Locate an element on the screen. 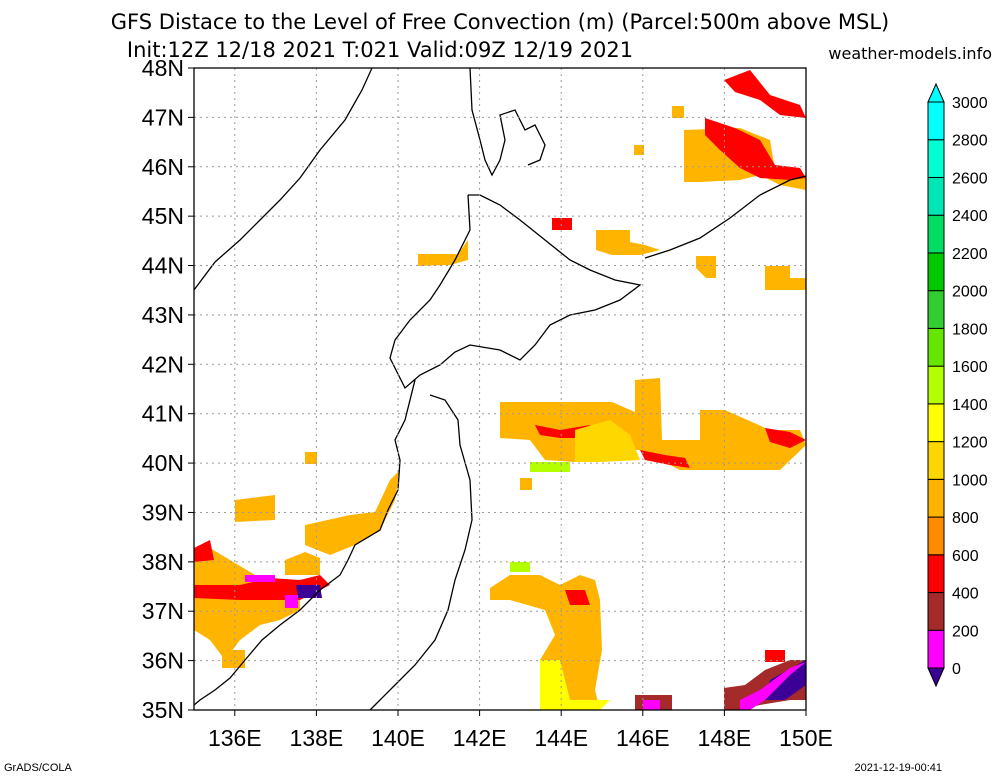 The width and height of the screenshot is (1000, 779). coast-kuril is located at coordinates (725, 217).